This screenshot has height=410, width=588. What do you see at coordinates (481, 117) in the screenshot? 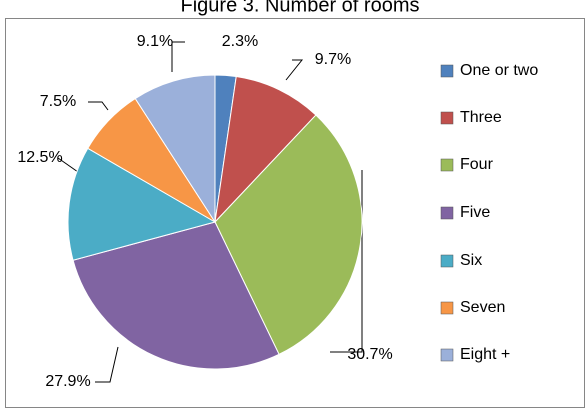
I see `legend-label: Three` at bounding box center [481, 117].